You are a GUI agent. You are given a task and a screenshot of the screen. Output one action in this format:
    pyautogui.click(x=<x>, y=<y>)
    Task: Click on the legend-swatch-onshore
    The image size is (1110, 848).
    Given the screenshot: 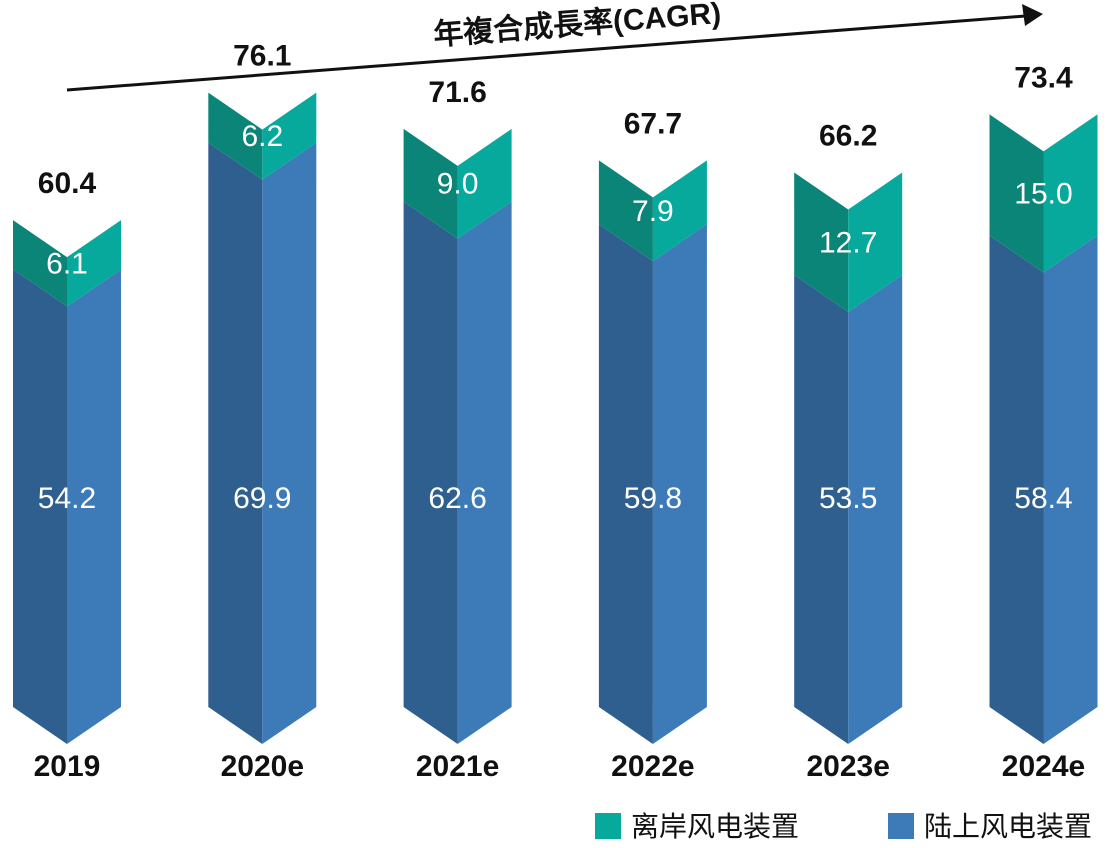 What is the action you would take?
    pyautogui.click(x=901, y=826)
    